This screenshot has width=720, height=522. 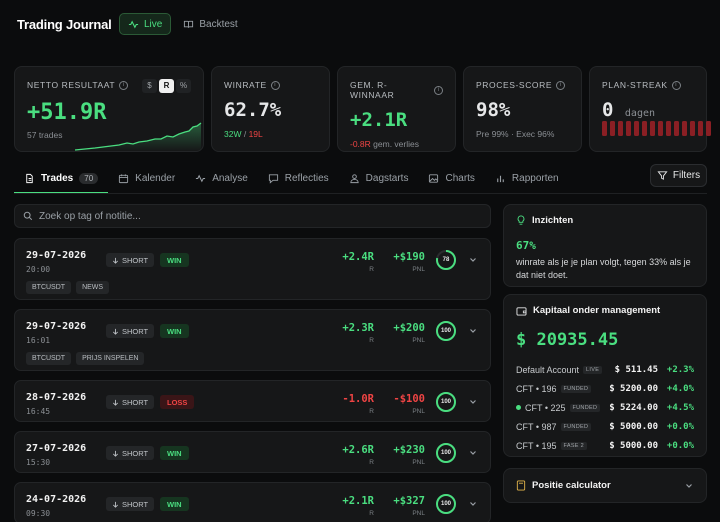 I want to click on tab-charts: Charts, so click(x=451, y=178).